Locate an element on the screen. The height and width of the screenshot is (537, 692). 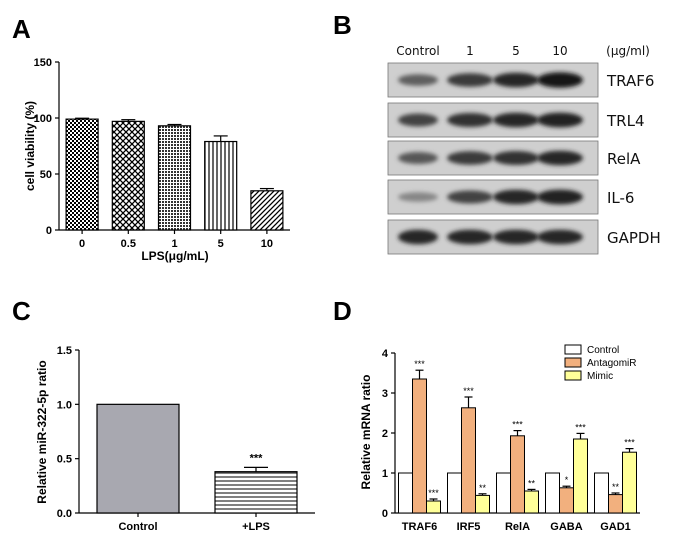
panel-d-y-tick-label: 2 is located at coordinates (385, 434).